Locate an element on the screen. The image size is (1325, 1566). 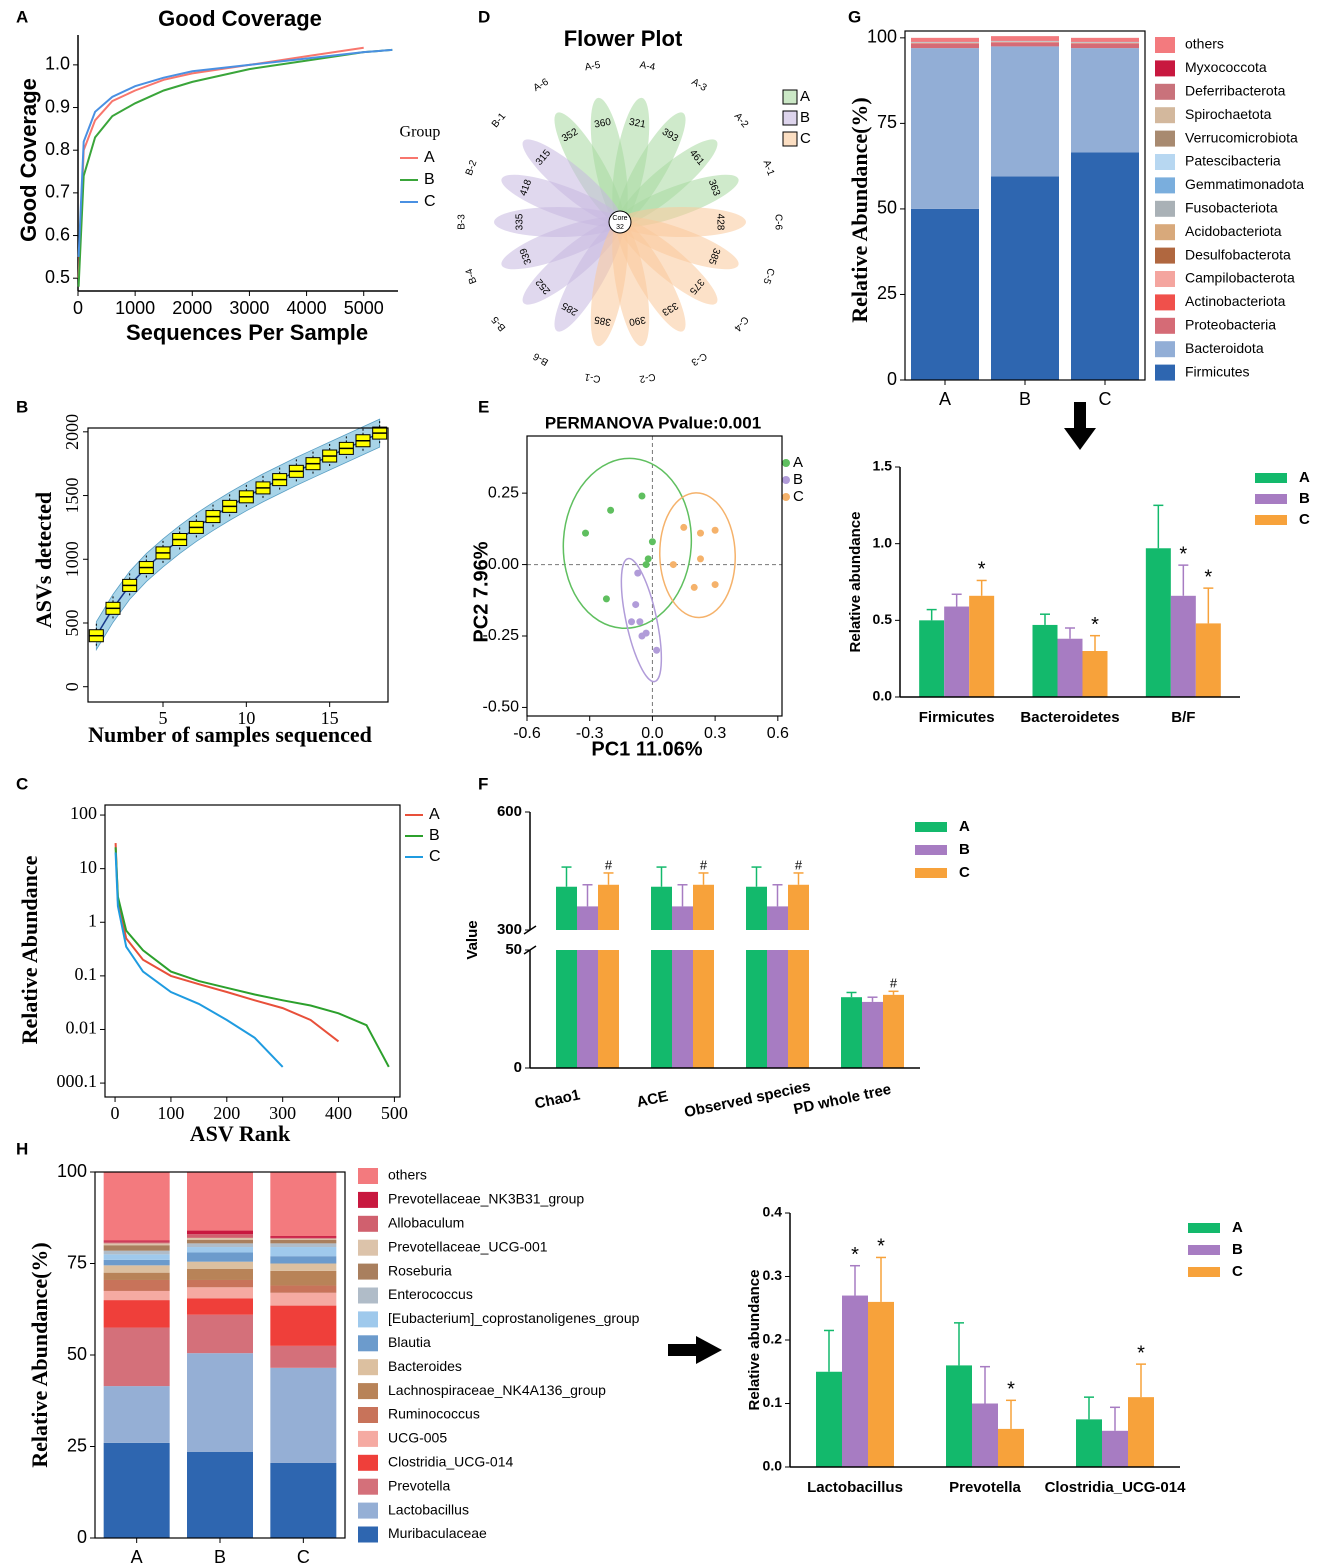
y-tick-label: 0.9 is located at coordinates (57, 106).